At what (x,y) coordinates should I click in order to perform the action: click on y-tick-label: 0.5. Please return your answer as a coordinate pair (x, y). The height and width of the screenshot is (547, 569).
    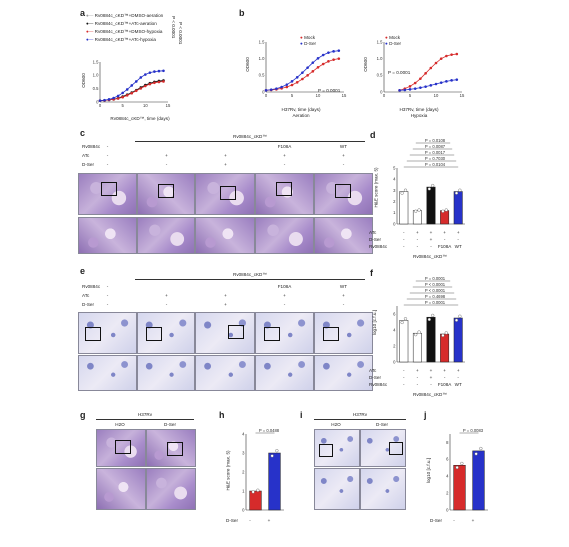
    Looking at the image, I should click on (96, 88).